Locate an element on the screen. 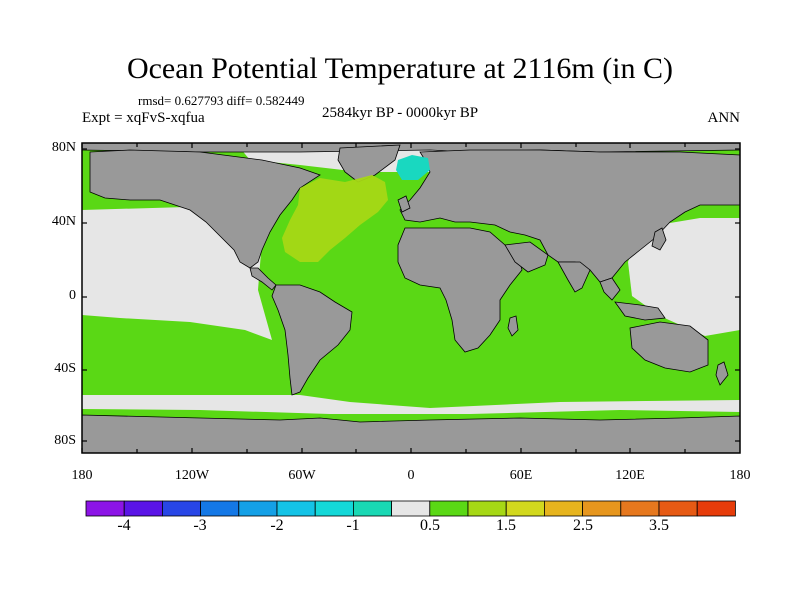 This screenshot has height=600, width=800. lat-label-40n: 40N is located at coordinates (63, 221).